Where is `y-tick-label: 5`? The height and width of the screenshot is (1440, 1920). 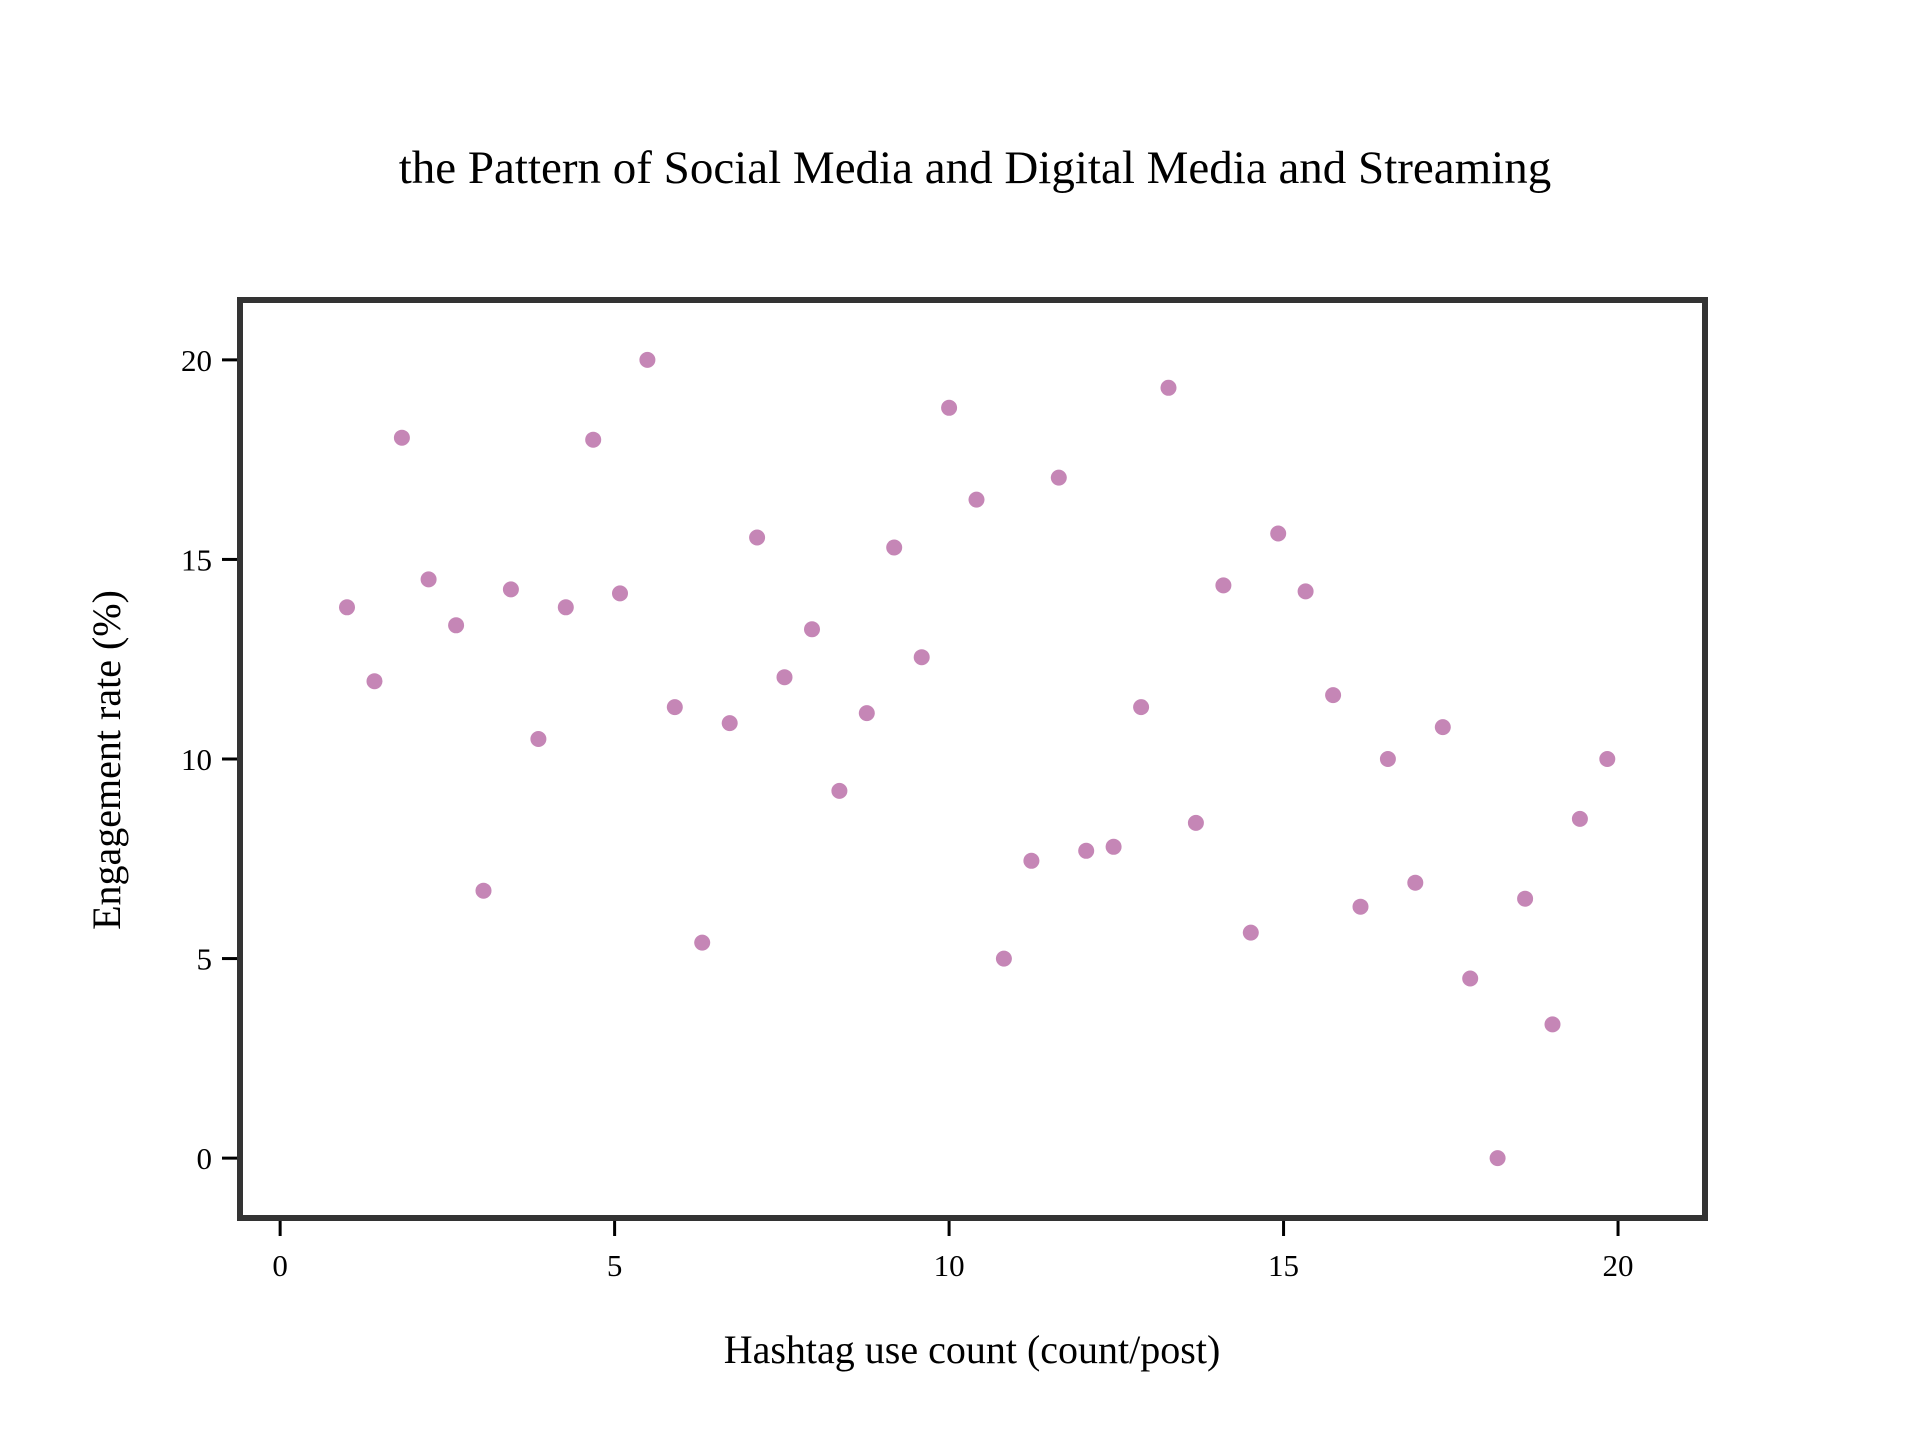
y-tick-label: 5 is located at coordinates (205, 959).